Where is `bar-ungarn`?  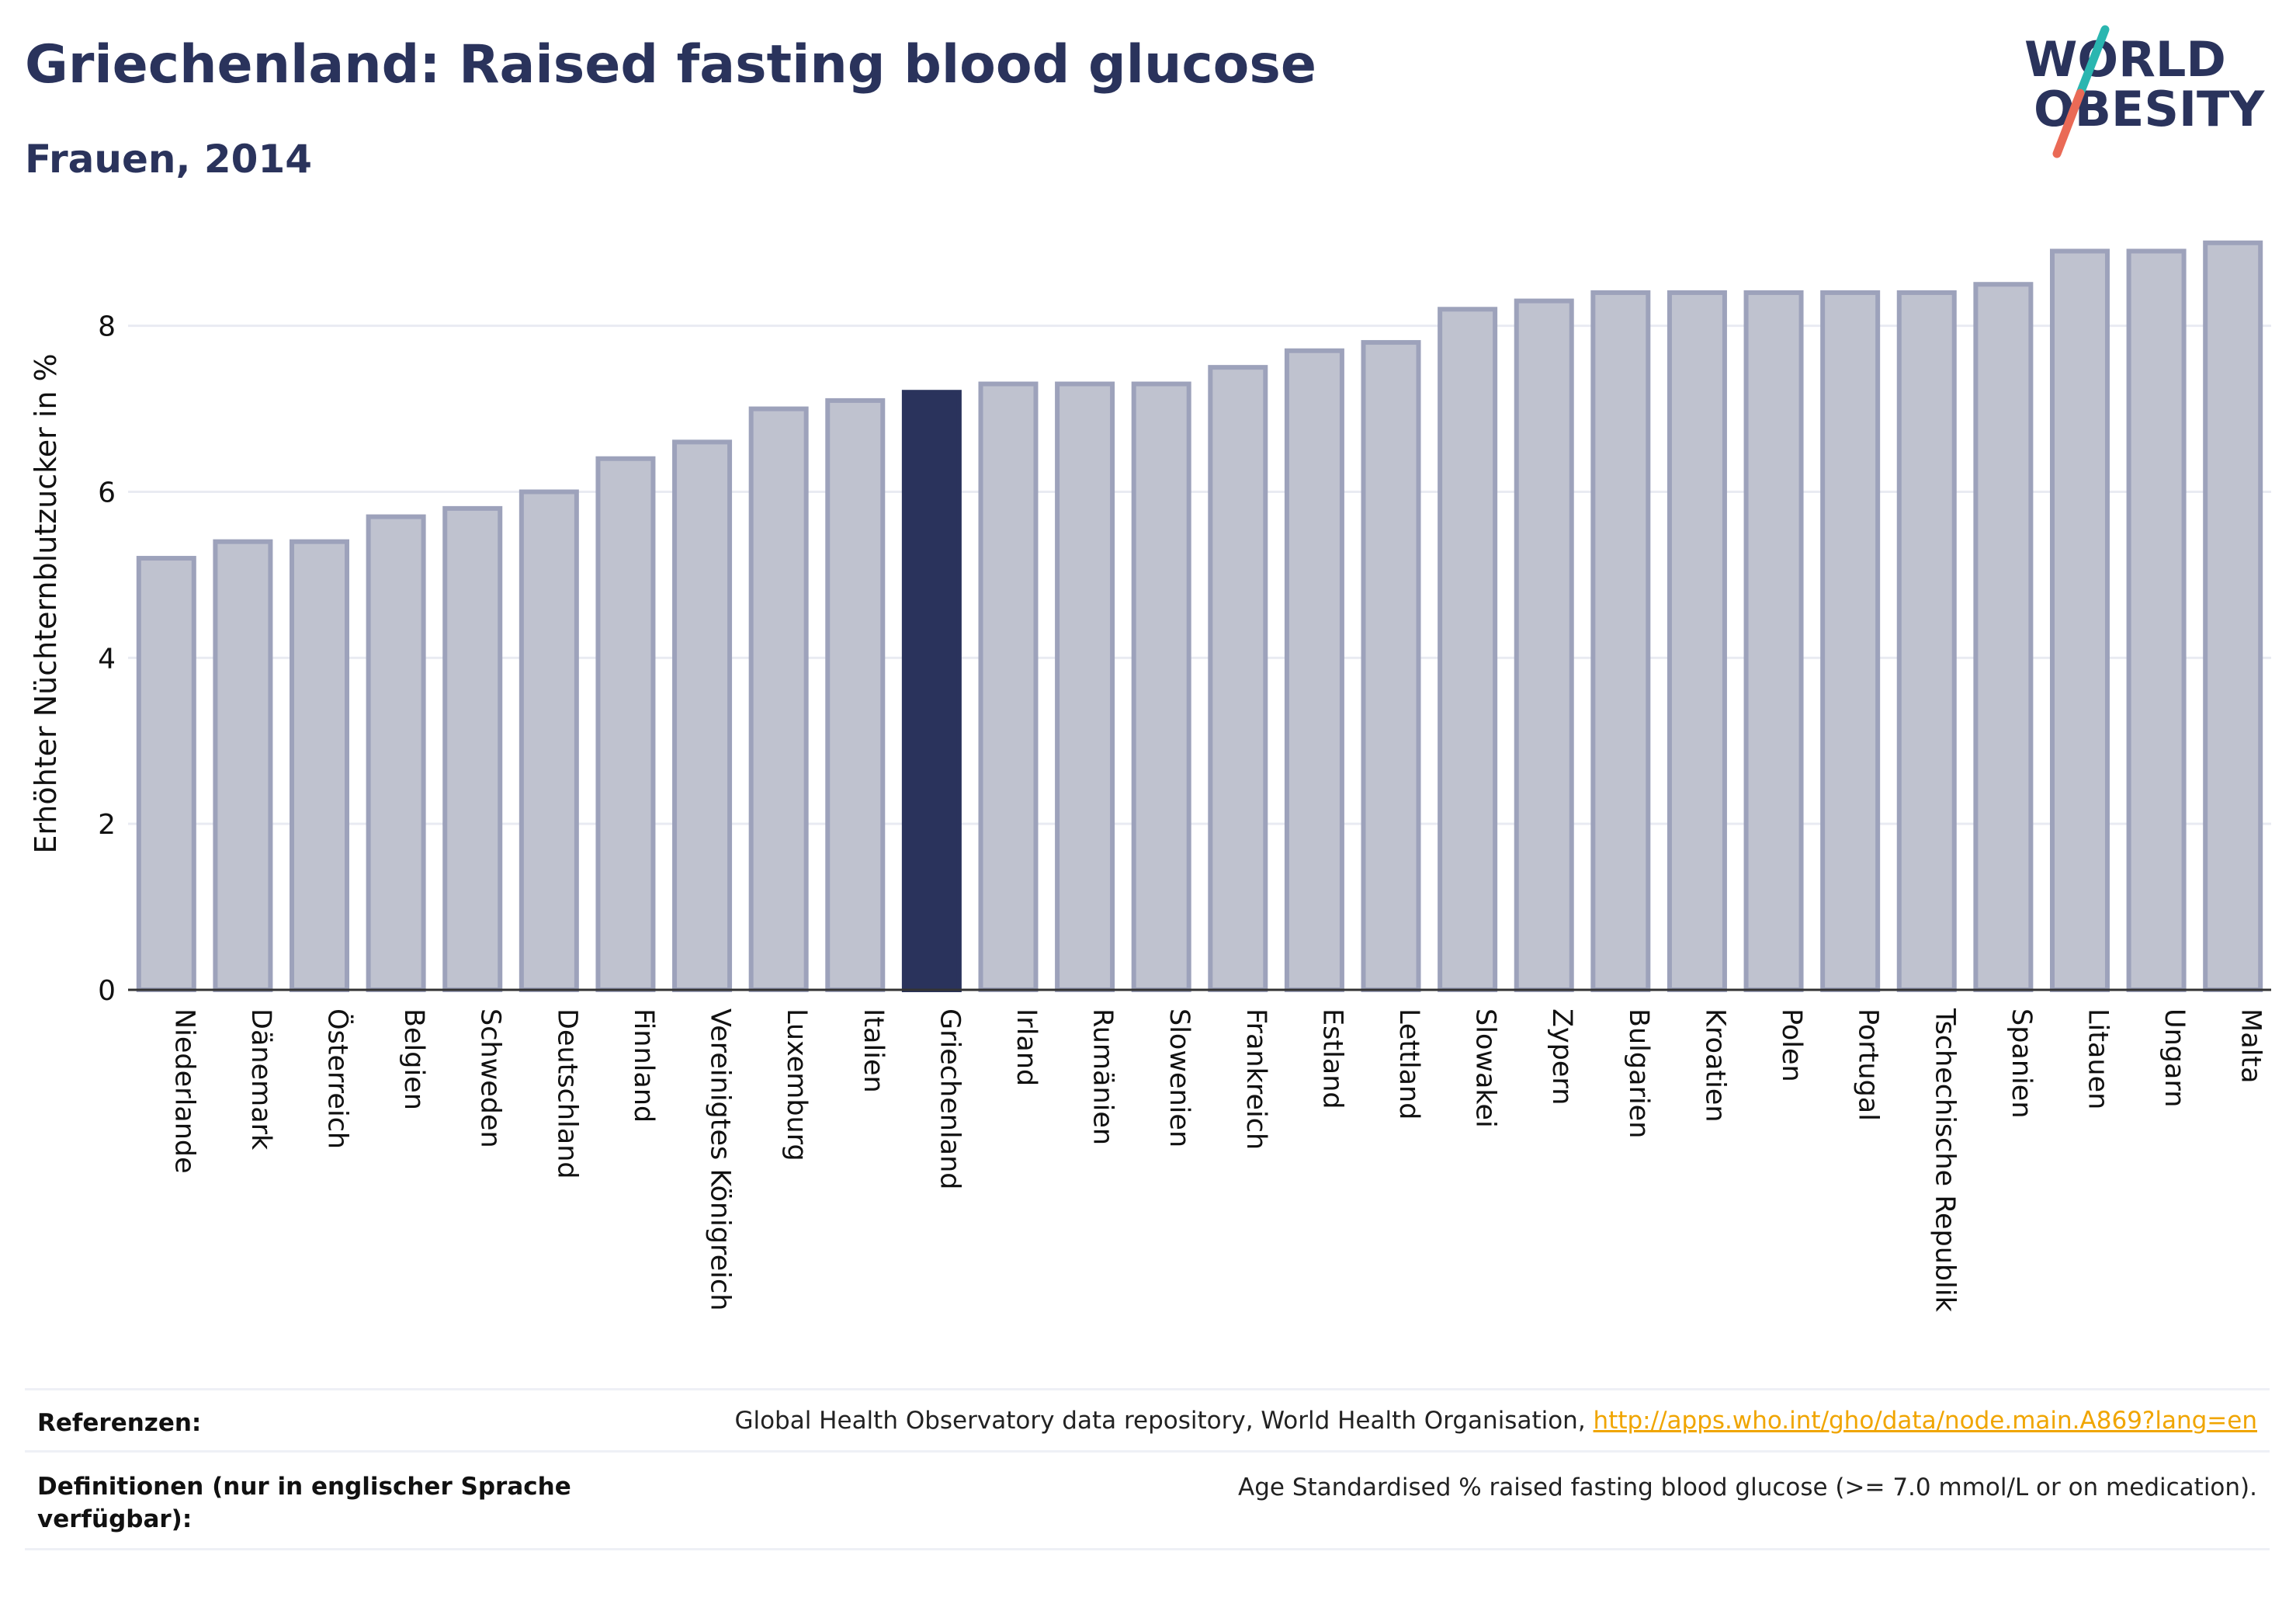 bar-ungarn is located at coordinates (2156, 620).